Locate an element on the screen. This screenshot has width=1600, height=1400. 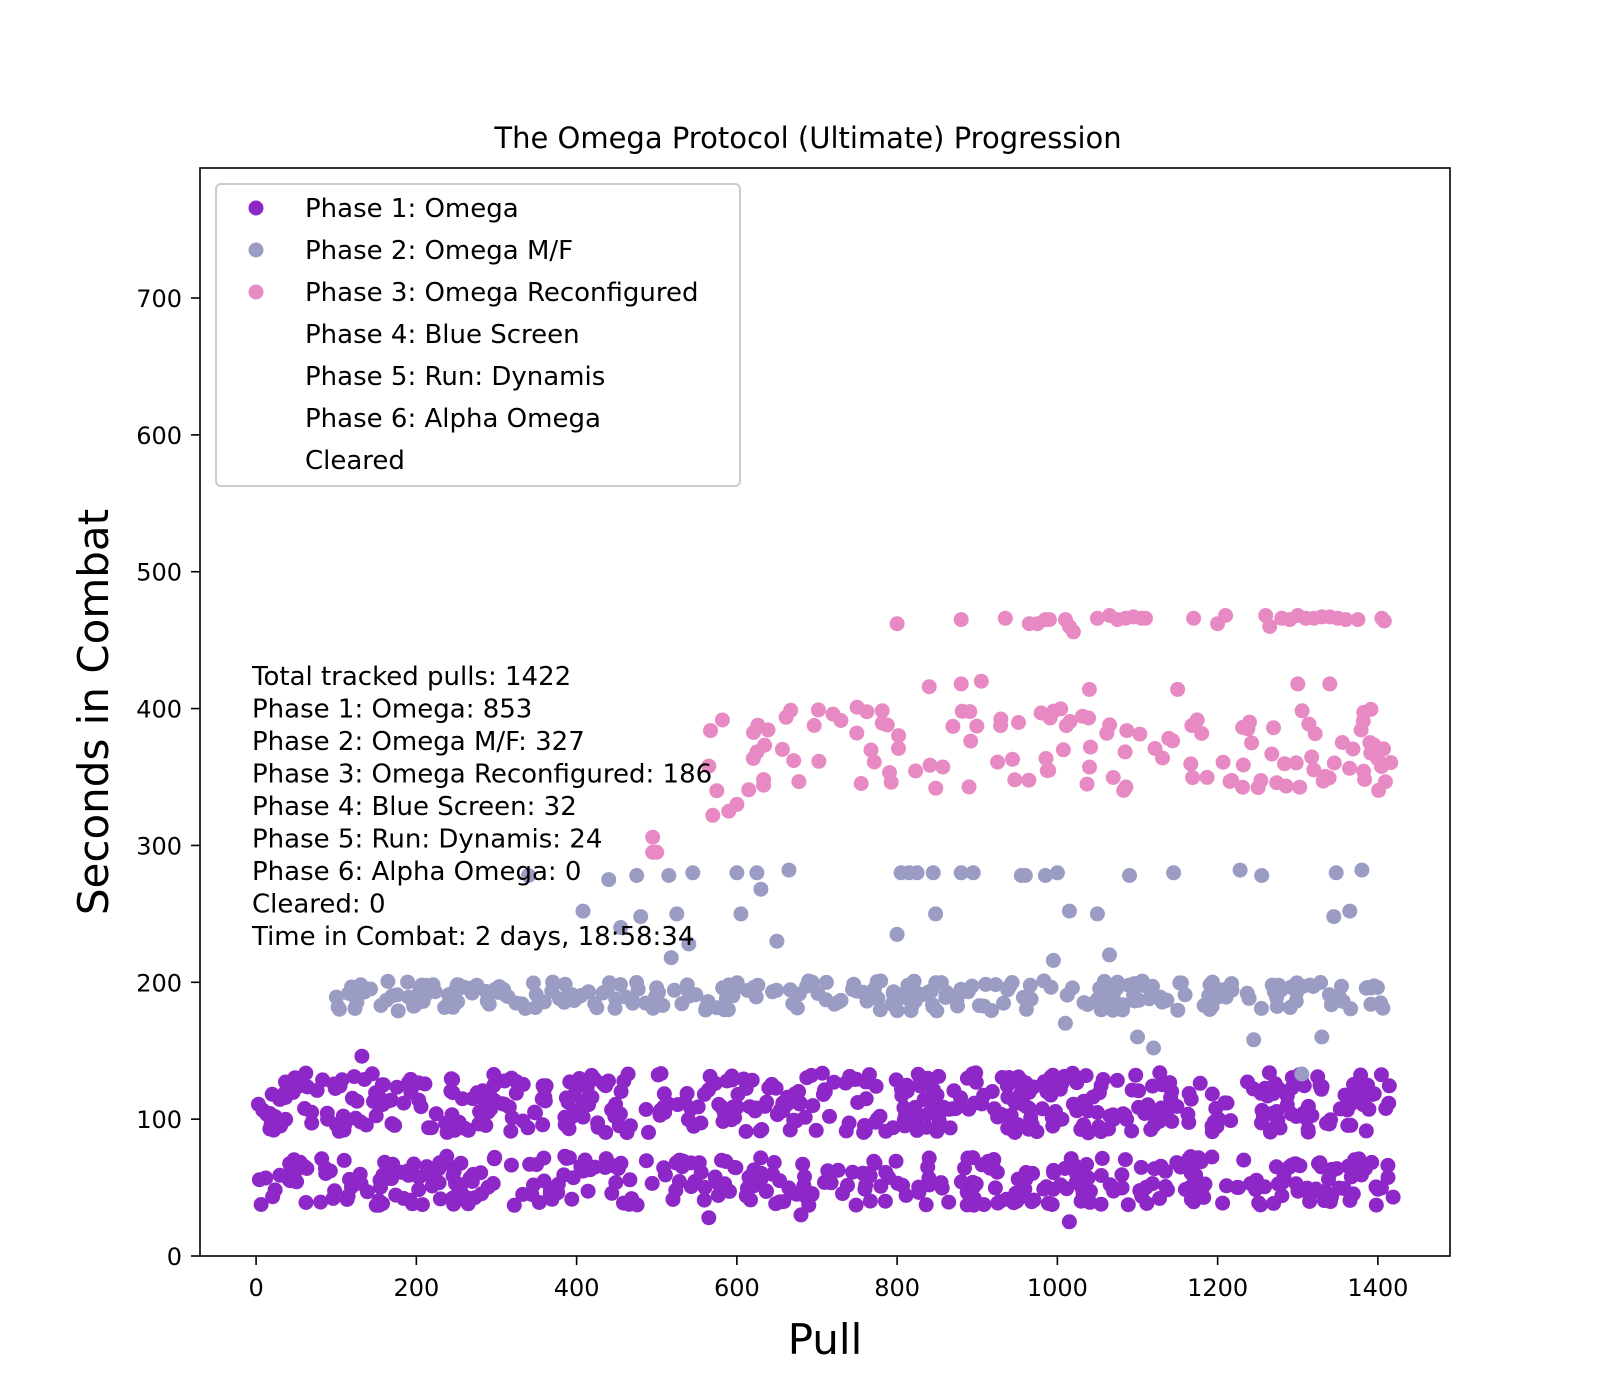
x-tick-label: 0 is located at coordinates (255, 1288).